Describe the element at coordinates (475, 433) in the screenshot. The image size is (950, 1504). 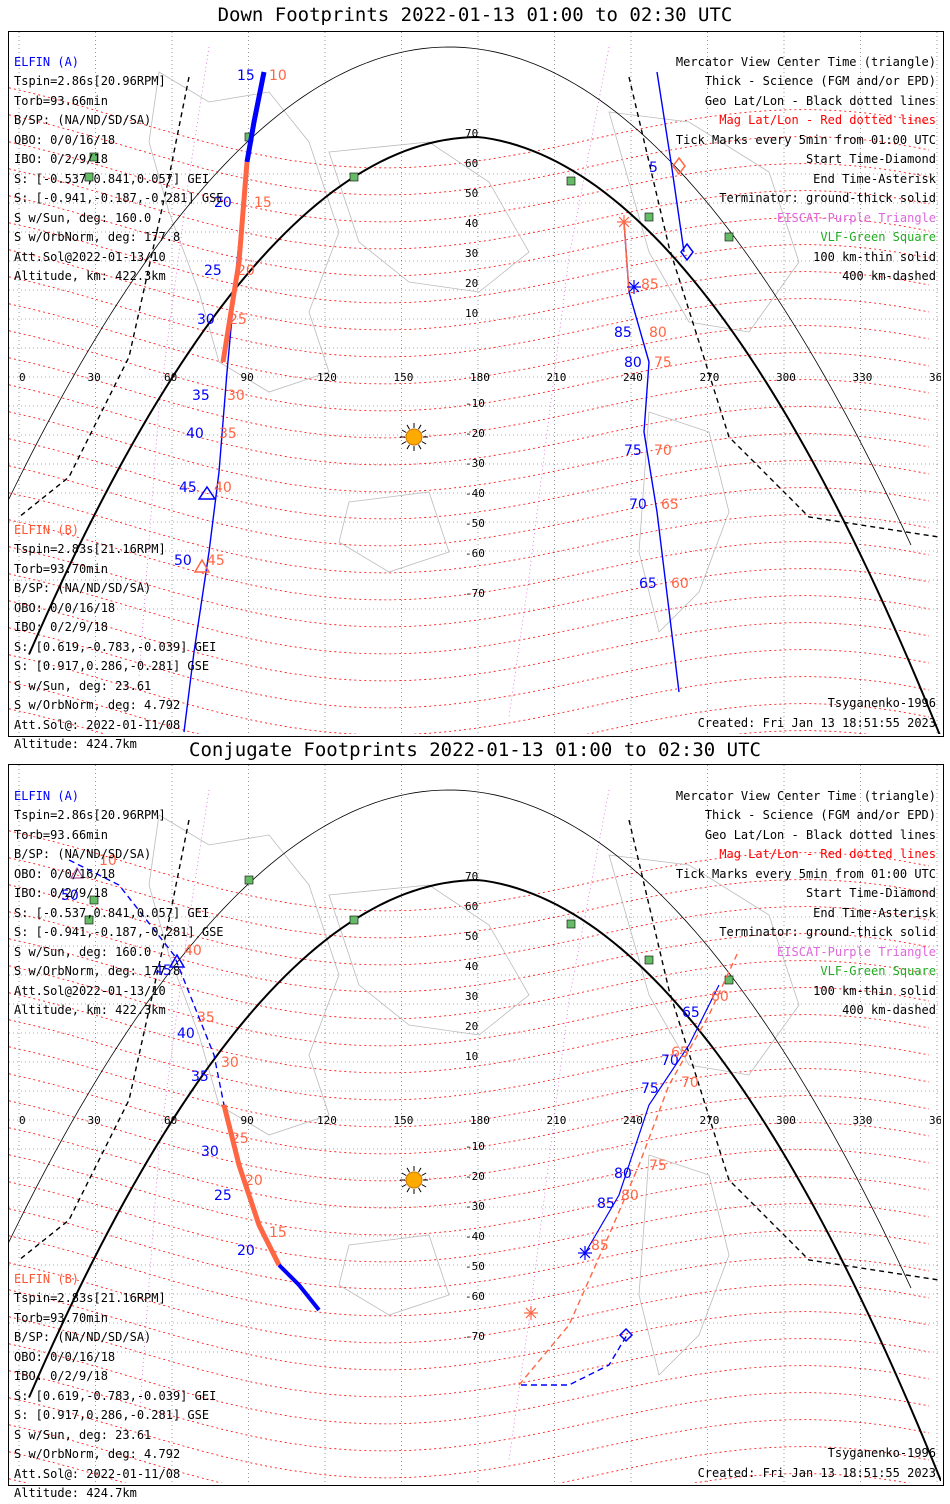
I see `lat-tick-label: -20` at that location.